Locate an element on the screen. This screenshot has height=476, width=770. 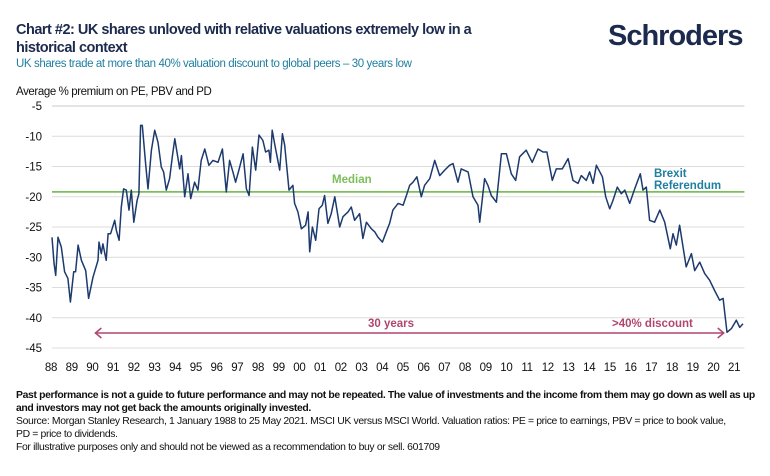
x-tick-label: 91 is located at coordinates (113, 368).